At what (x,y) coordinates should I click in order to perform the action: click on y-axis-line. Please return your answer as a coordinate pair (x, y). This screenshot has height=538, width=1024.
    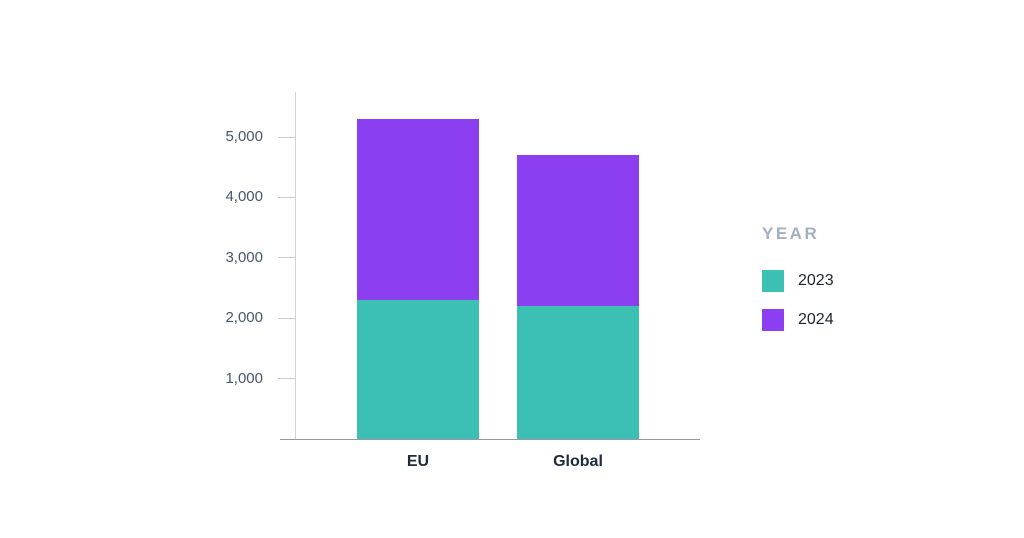
    Looking at the image, I should click on (295, 265).